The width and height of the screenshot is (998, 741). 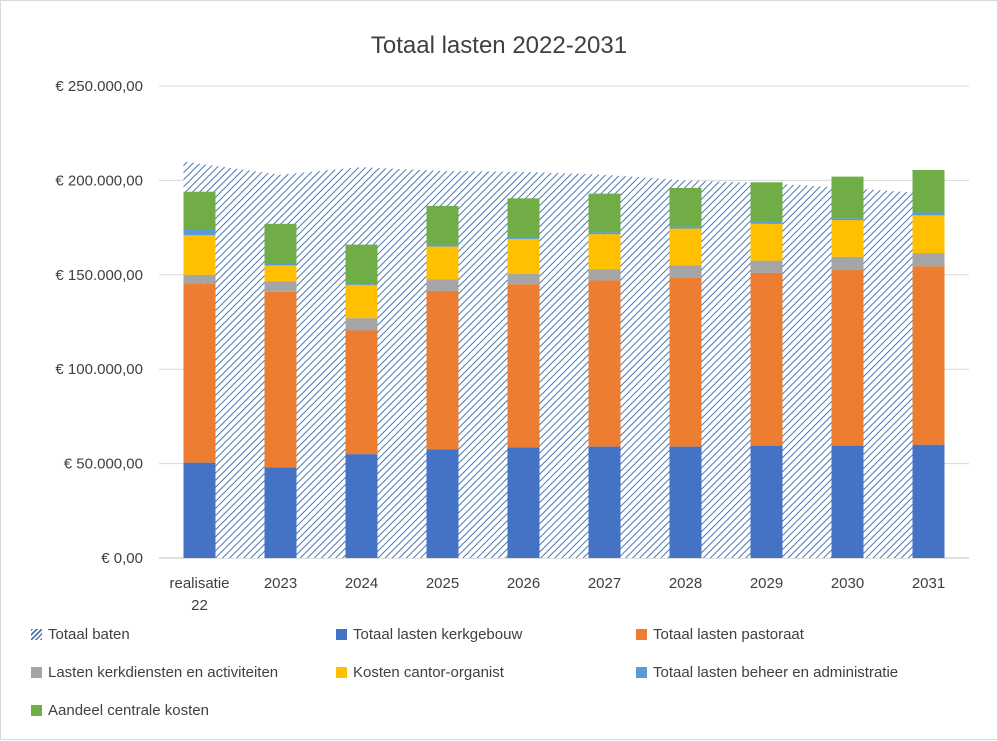 I want to click on x-tick-label: 2024, so click(x=361, y=583).